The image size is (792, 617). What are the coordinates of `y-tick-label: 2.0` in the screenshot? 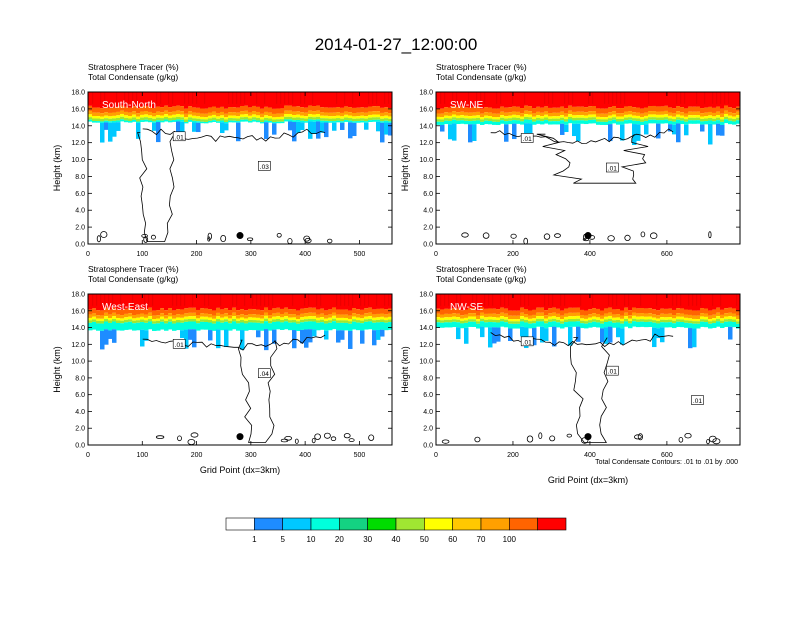 It's located at (428, 228).